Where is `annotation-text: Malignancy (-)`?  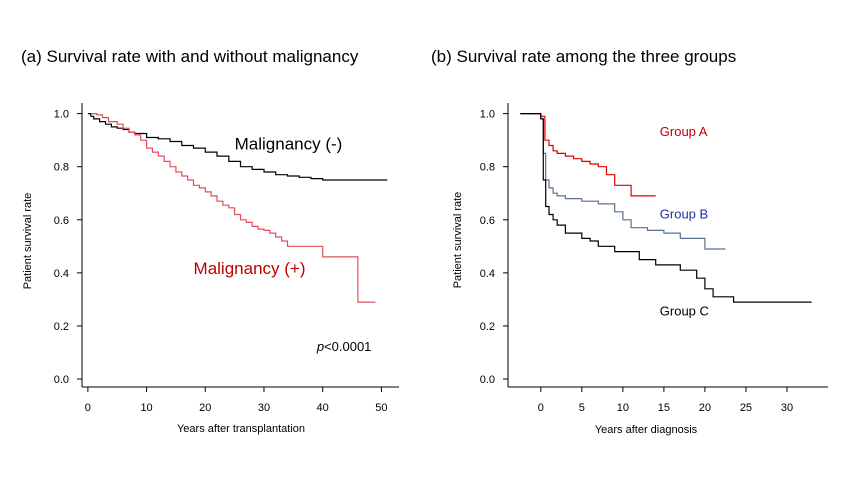 annotation-text: Malignancy (-) is located at coordinates (289, 143).